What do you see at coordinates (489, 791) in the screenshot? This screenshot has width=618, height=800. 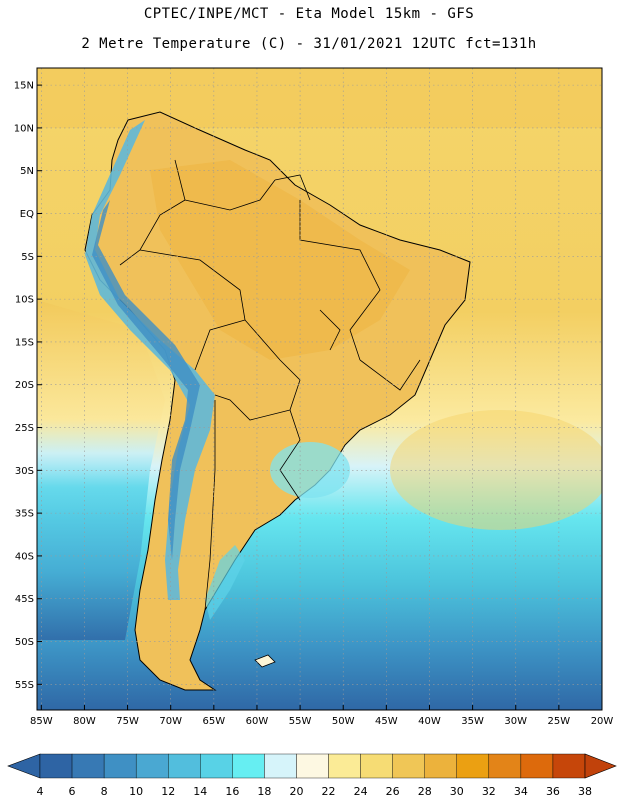 I see `colorbar-label: 32` at bounding box center [489, 791].